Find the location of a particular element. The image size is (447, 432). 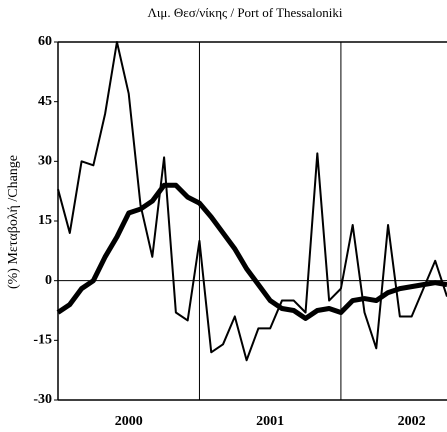

y-tick-label: 60 is located at coordinates (45, 41).